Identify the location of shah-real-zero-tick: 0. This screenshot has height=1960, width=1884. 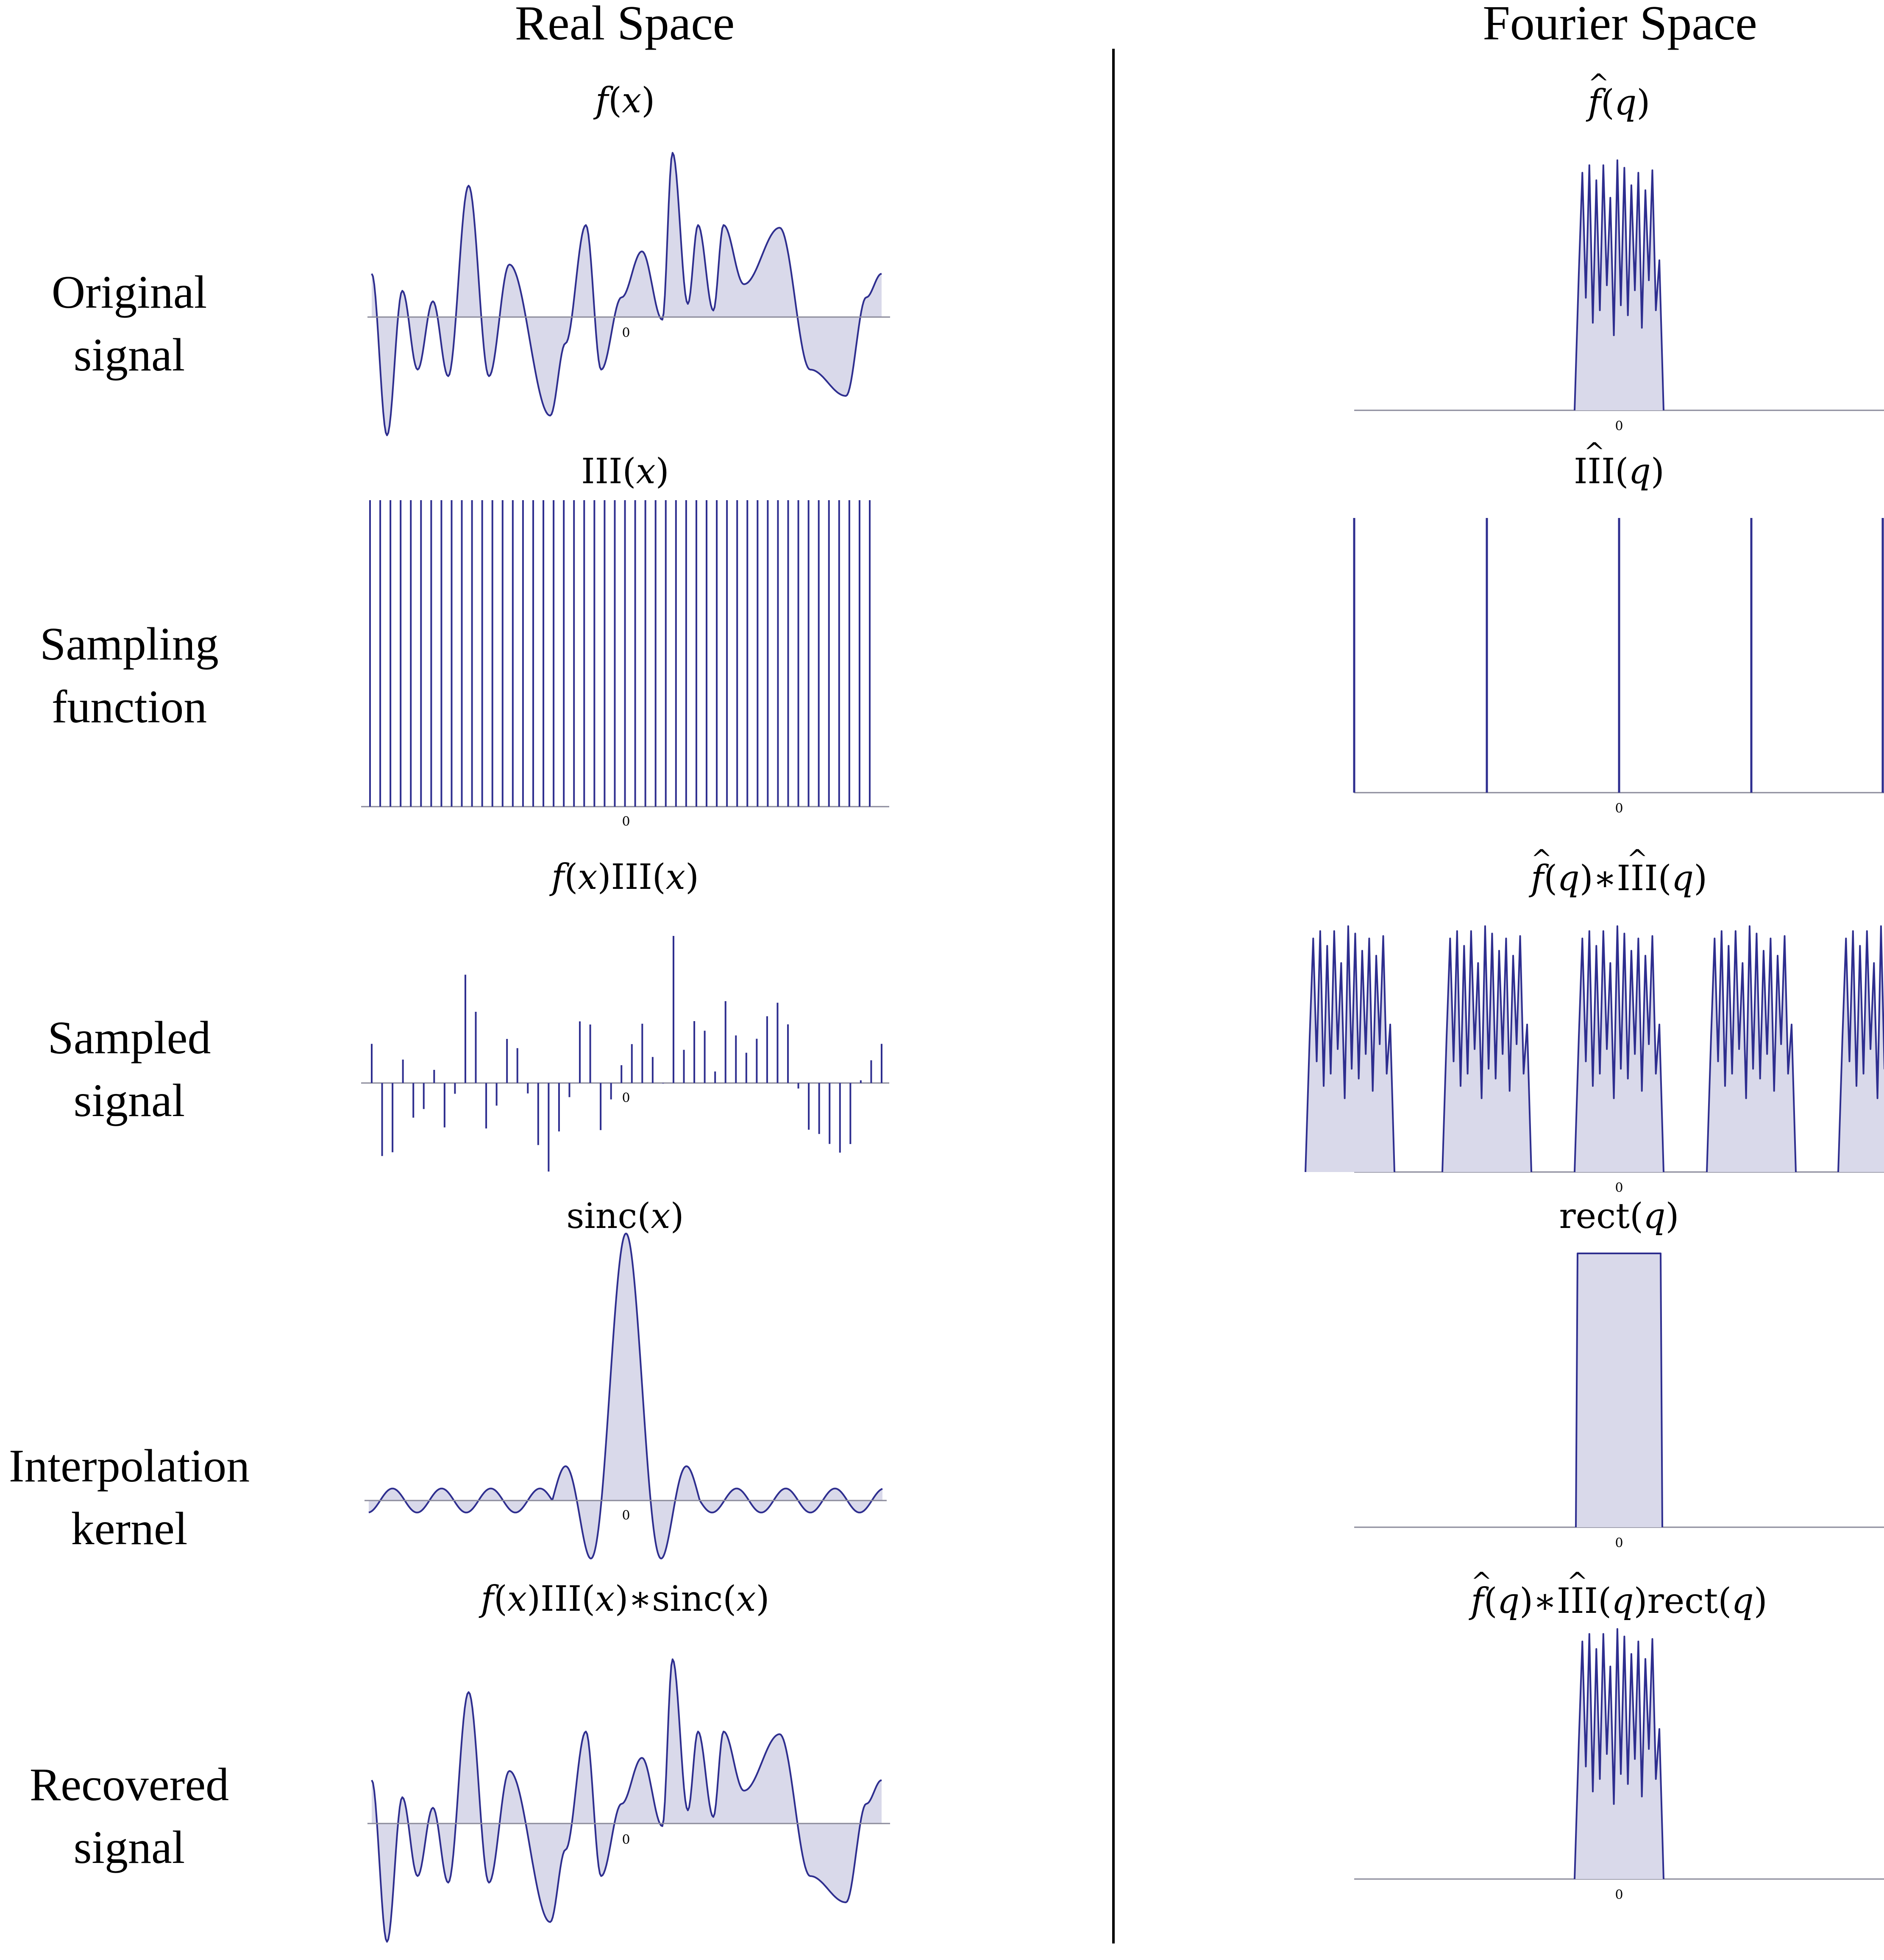
(626, 821).